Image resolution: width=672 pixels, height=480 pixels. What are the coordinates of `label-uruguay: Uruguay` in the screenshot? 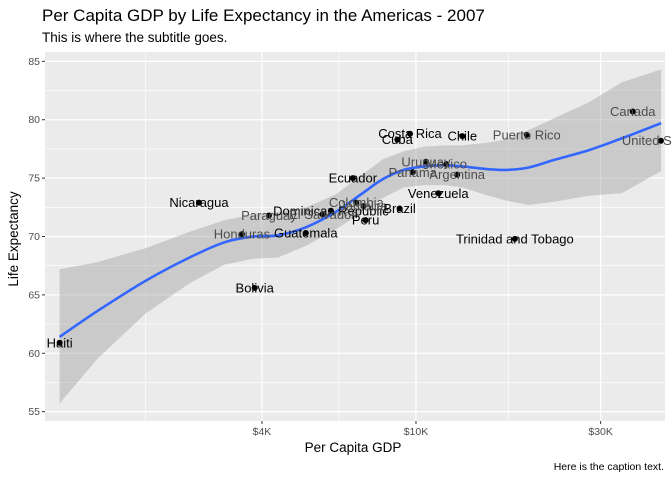 It's located at (426, 161).